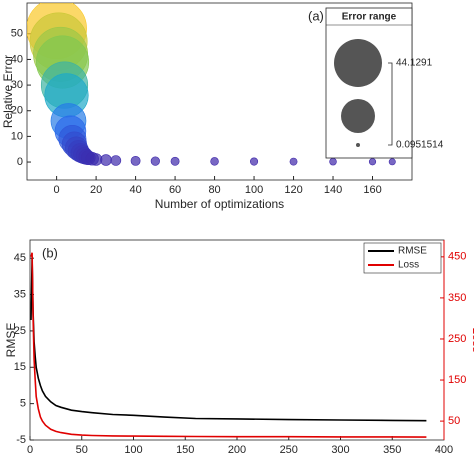  Describe the element at coordinates (11, 340) in the screenshot. I see `y-label: RMSE` at that location.